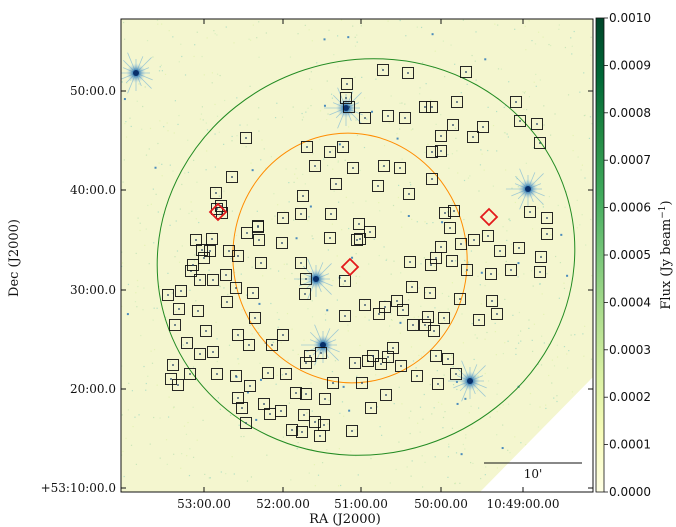 The height and width of the screenshot is (527, 676). What do you see at coordinates (93, 91) in the screenshot?
I see `y-tick-label: 50:00.0` at bounding box center [93, 91].